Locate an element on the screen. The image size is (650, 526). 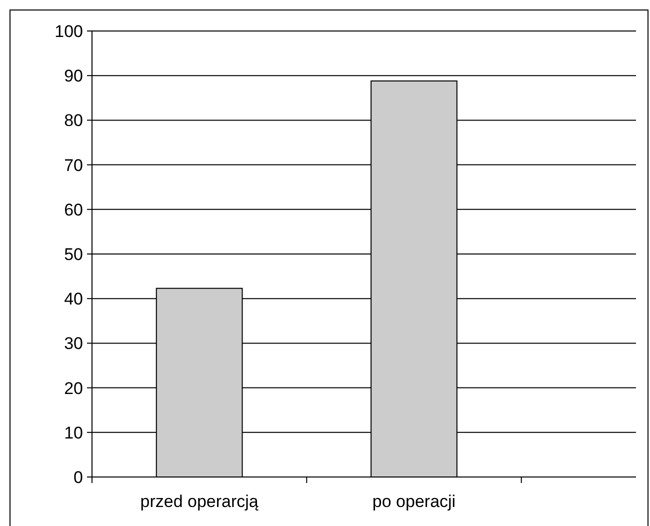
y-tick-label: 80 is located at coordinates (73, 120).